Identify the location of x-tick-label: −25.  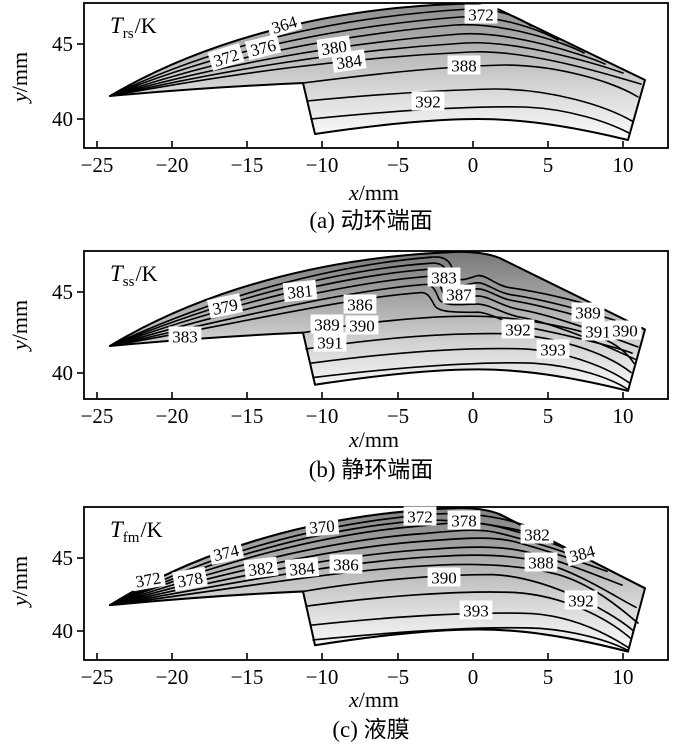
(97, 677).